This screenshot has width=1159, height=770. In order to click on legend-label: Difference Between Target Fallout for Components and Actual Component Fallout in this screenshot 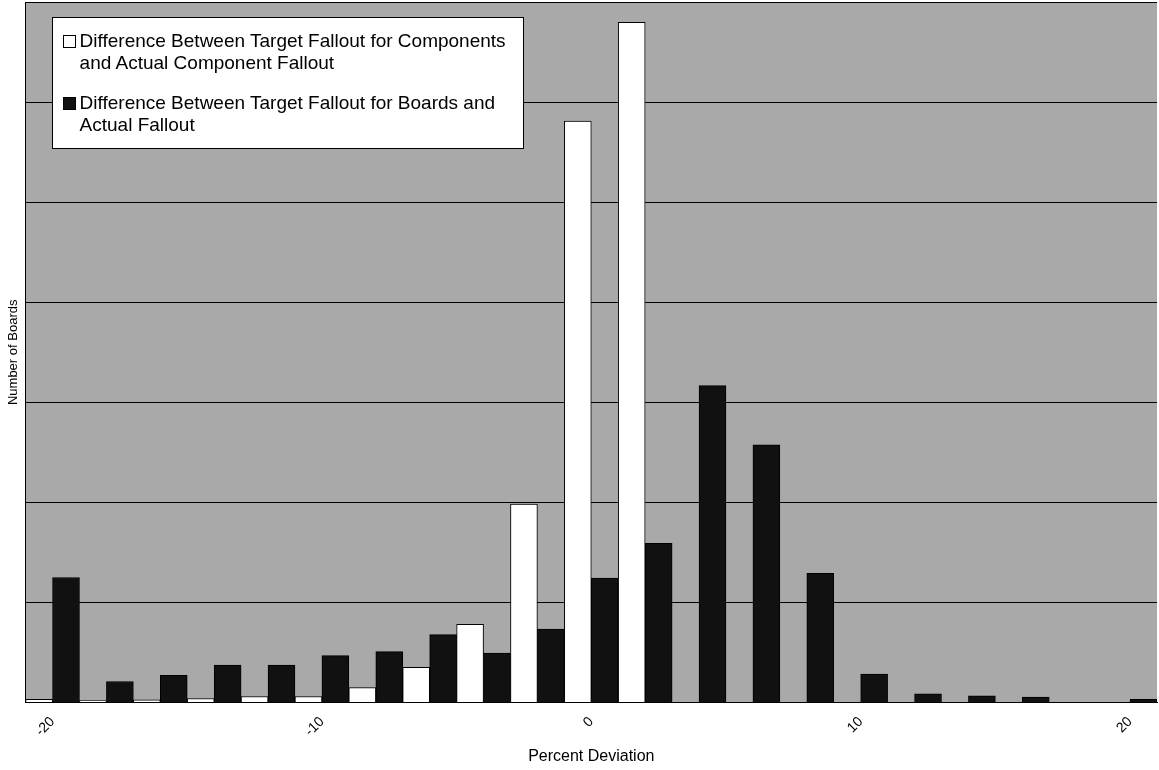, I will do `click(293, 52)`.